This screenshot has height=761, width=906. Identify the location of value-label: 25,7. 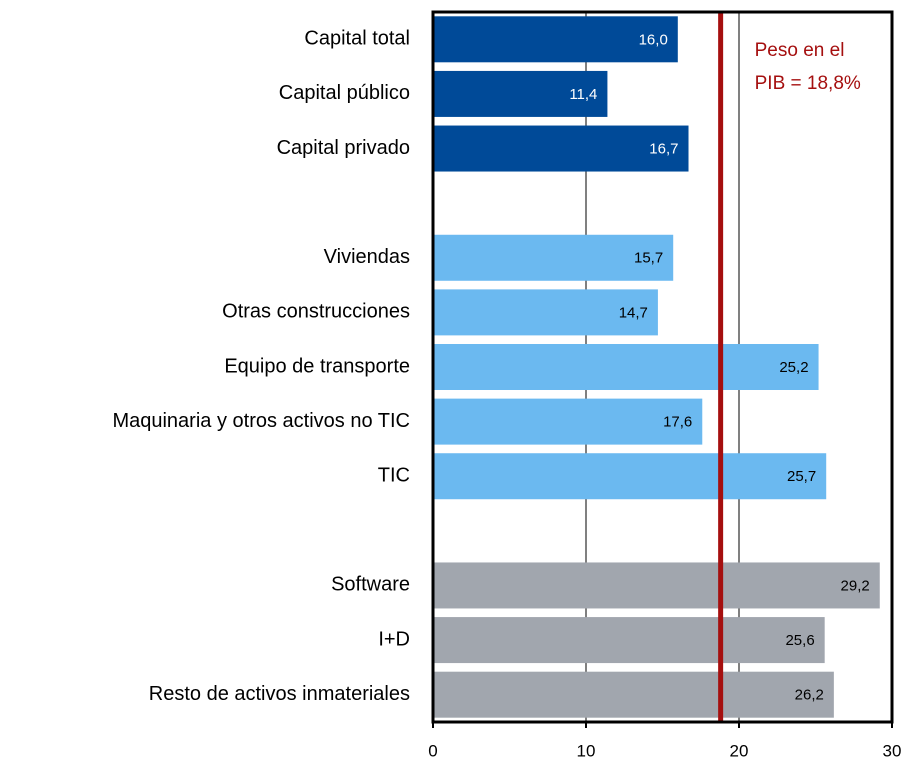
(801, 476).